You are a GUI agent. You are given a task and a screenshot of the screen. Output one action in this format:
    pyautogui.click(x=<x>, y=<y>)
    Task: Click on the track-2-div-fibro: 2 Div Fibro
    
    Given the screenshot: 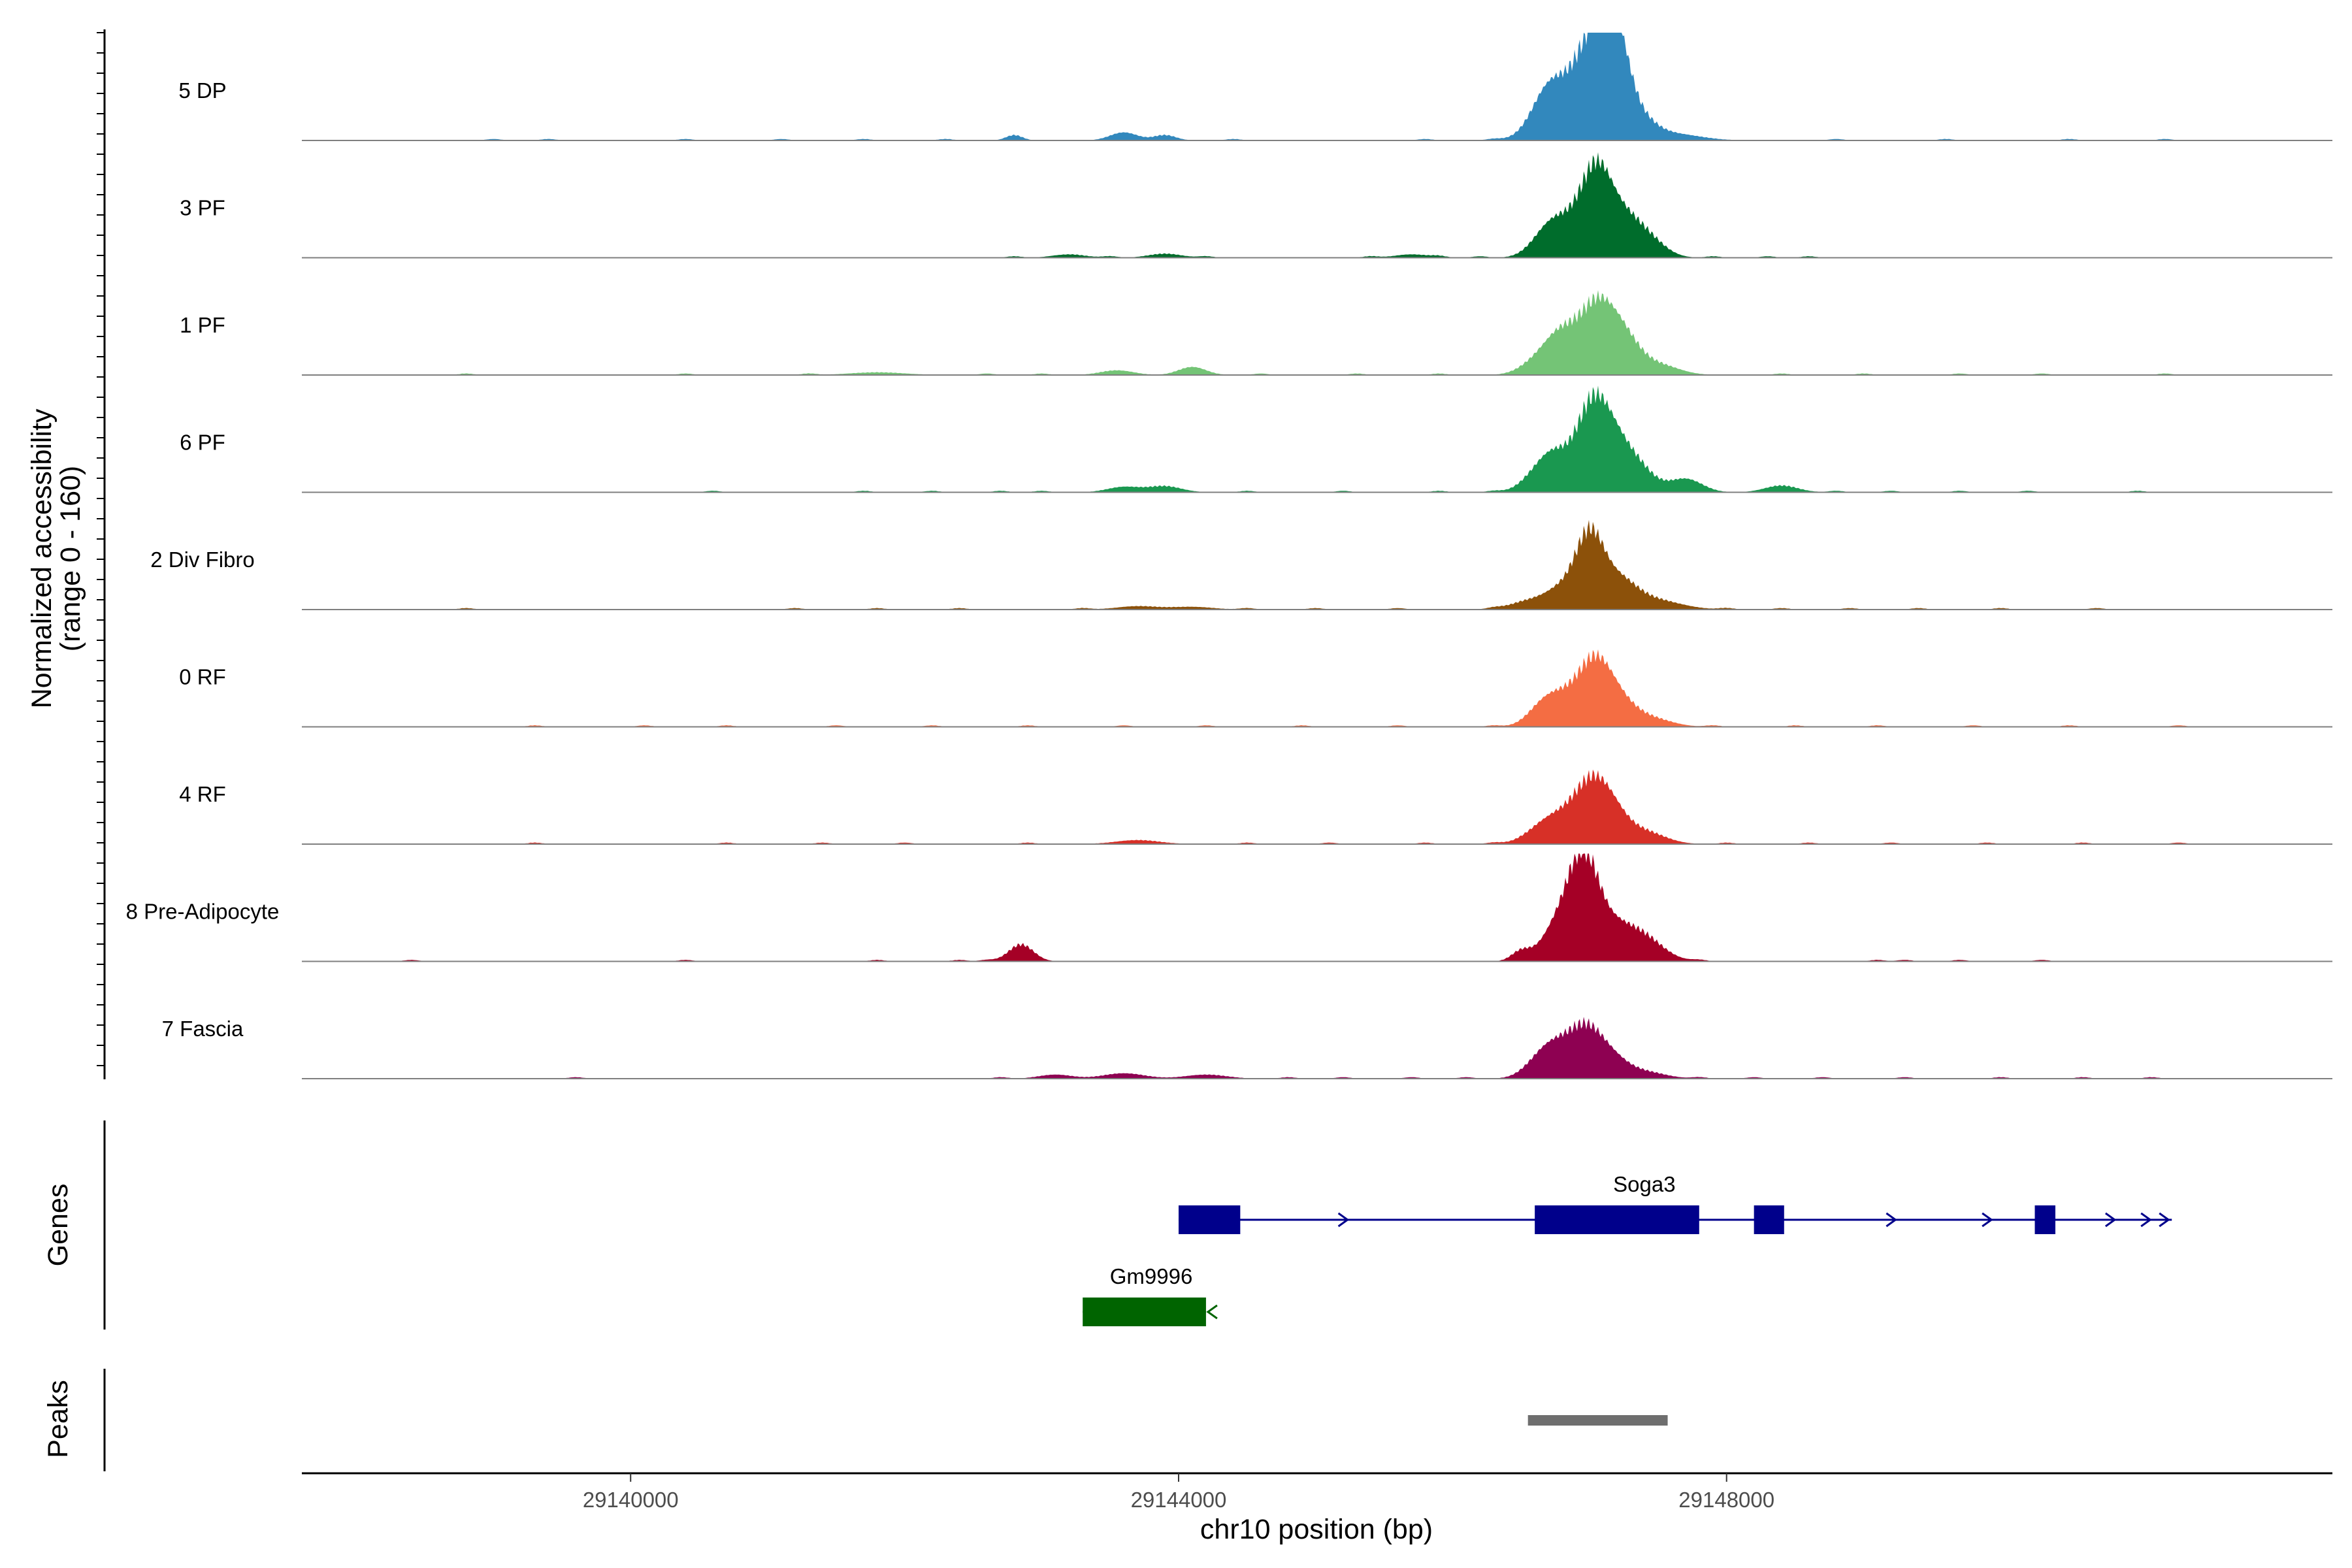 What is the action you would take?
    pyautogui.click(x=1241, y=564)
    